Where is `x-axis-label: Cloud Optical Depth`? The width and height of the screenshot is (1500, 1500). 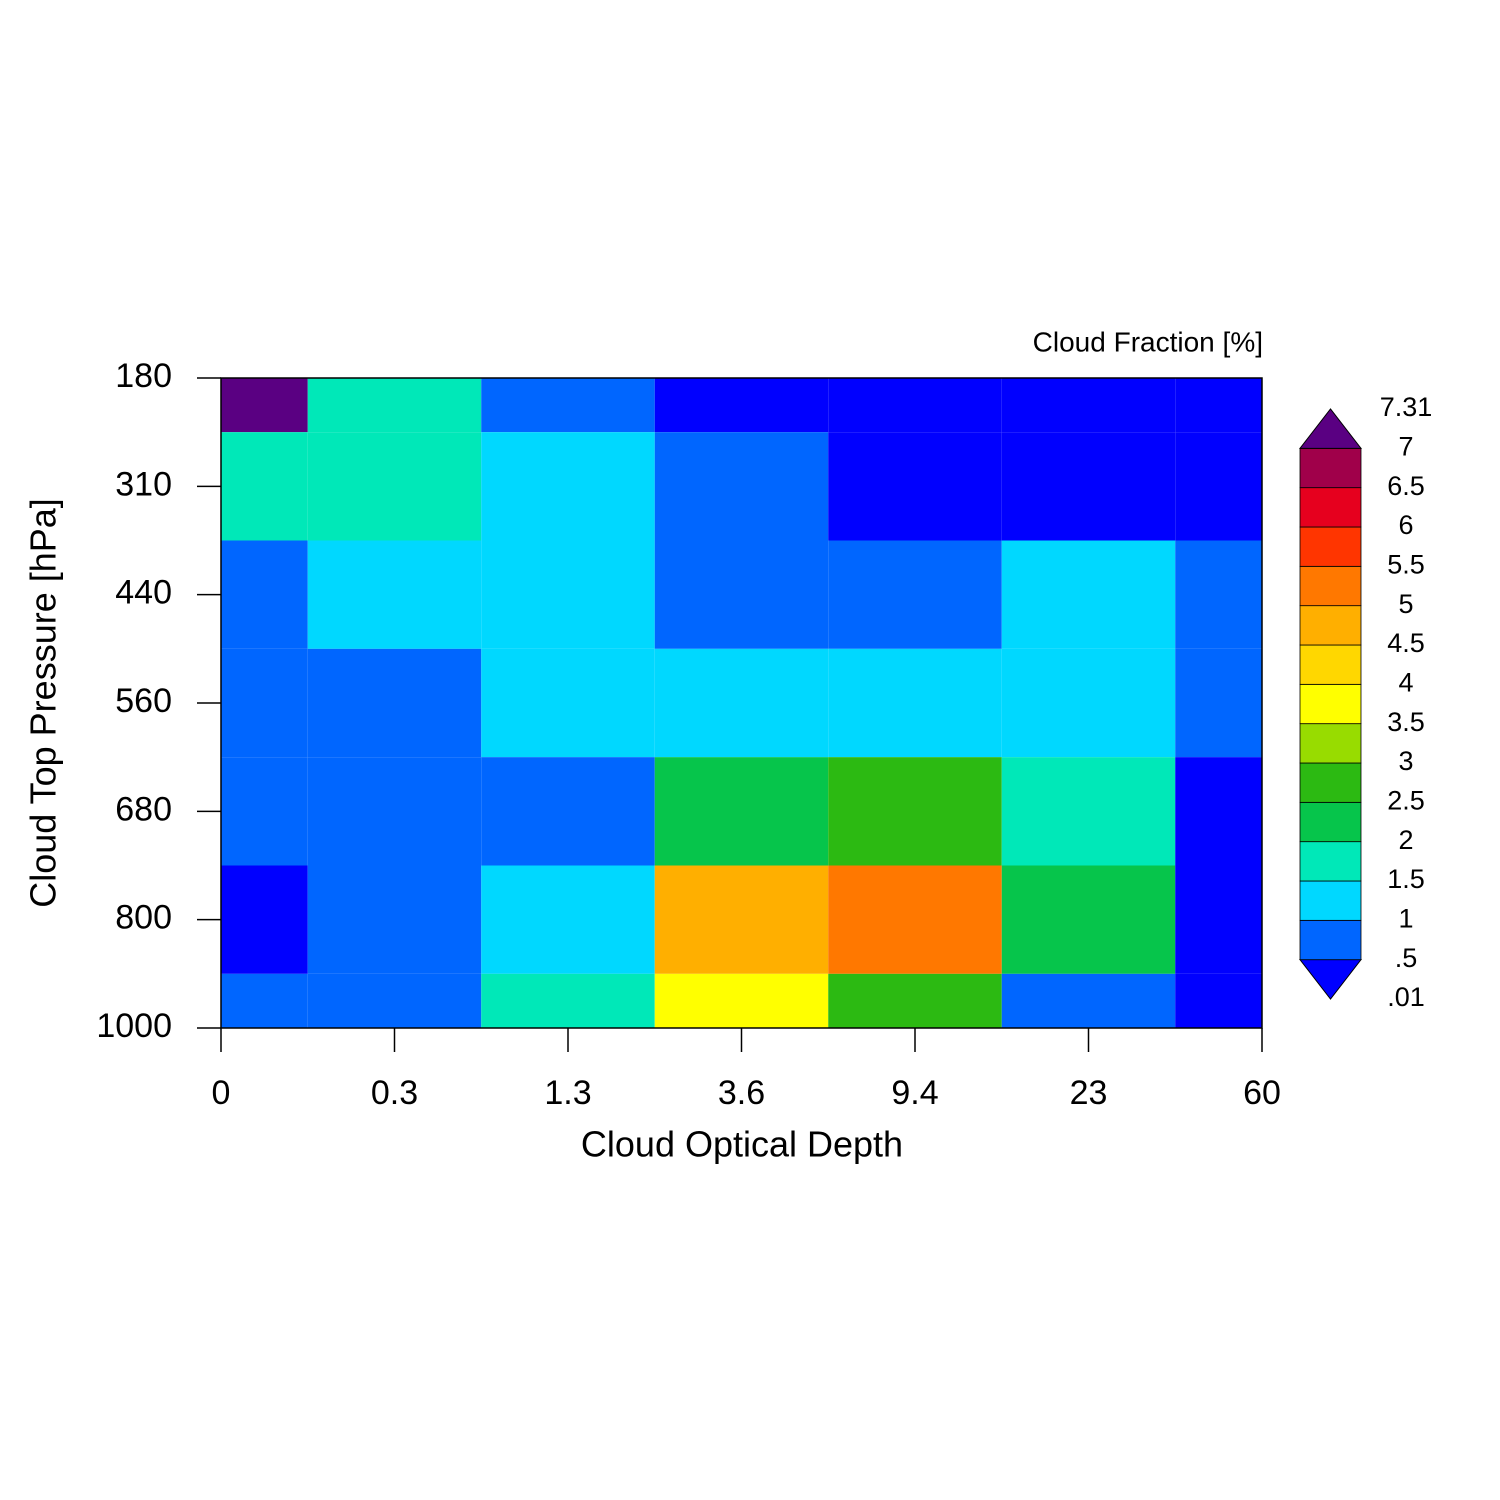 x-axis-label: Cloud Optical Depth is located at coordinates (742, 1144).